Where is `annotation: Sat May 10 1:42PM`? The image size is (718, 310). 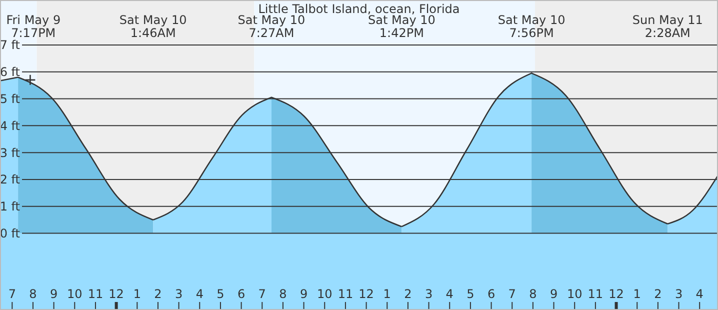 annotation: Sat May 10 1:42PM is located at coordinates (402, 26).